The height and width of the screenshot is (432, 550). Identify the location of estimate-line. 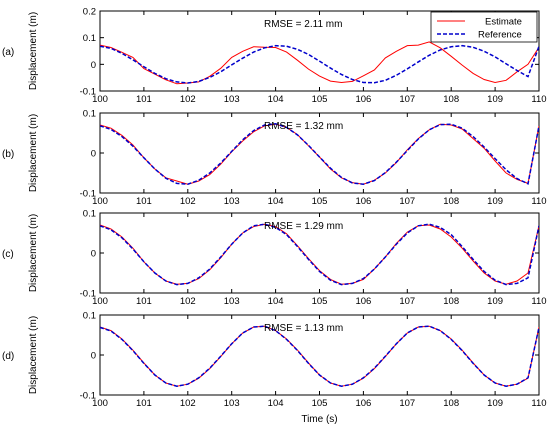
(319, 63).